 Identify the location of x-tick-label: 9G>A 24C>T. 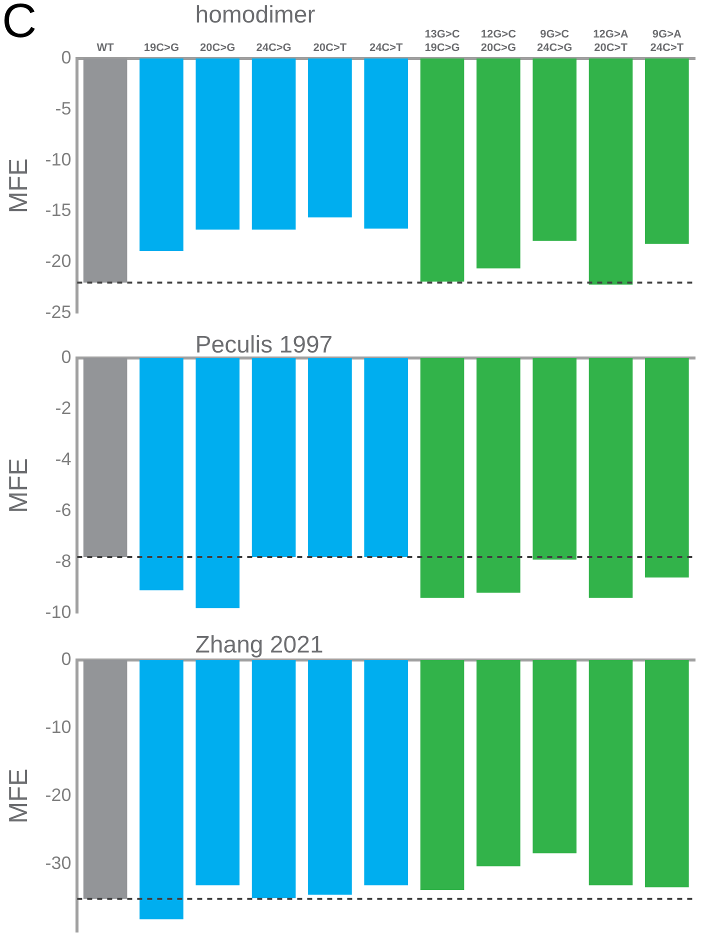
(667, 41).